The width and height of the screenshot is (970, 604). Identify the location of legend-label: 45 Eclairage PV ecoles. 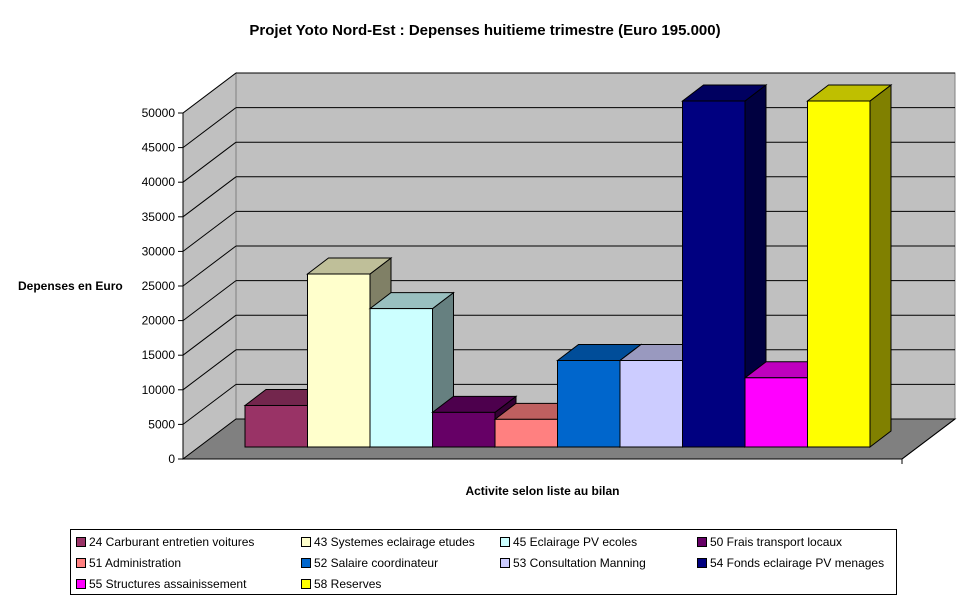
(575, 542).